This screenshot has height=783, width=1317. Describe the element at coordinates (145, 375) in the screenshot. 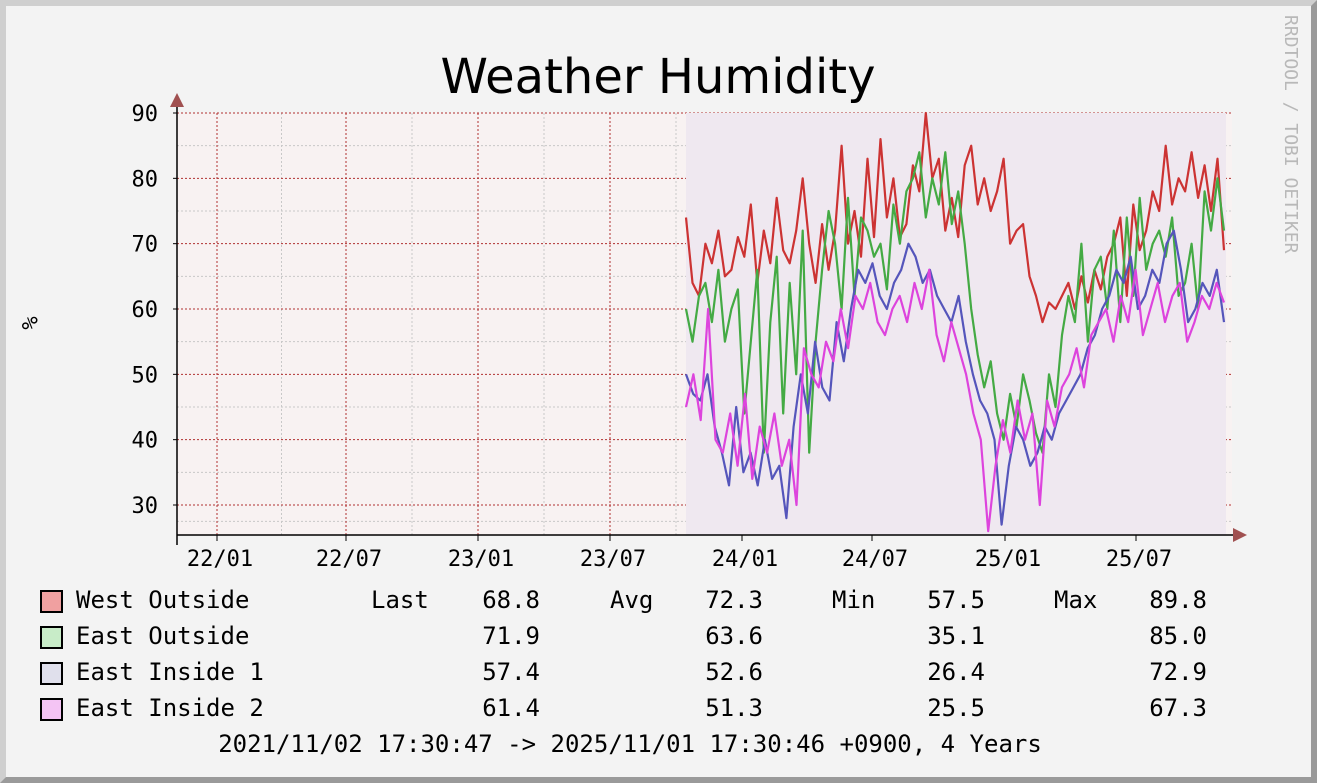

I see `y-tick-label: 50` at that location.